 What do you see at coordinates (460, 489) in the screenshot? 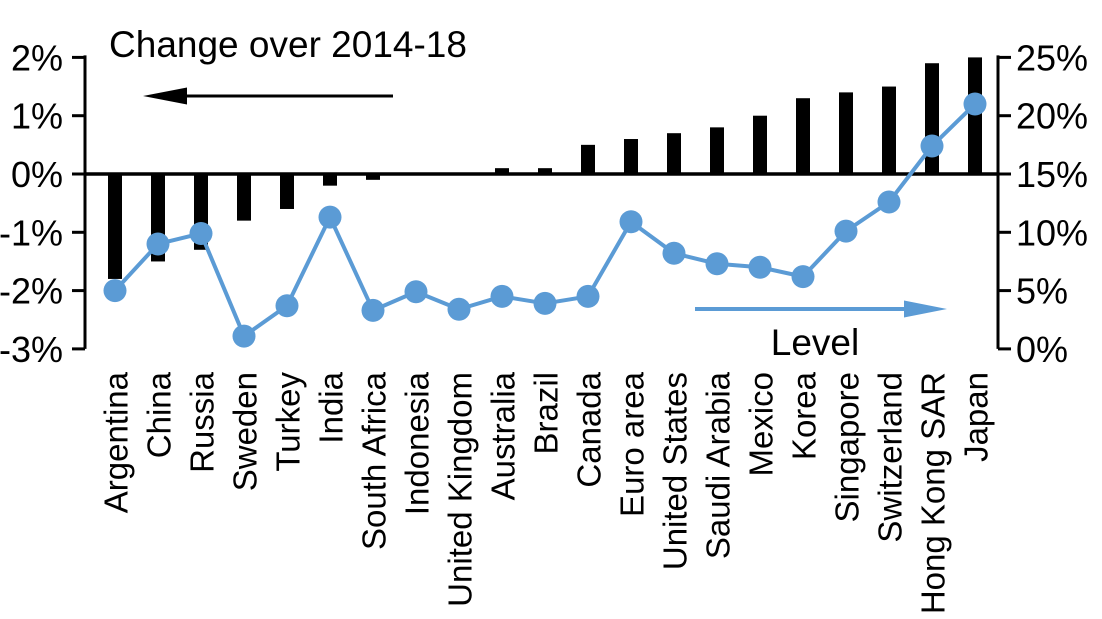
I see `category-label-United Kingdom: United Kingdom` at bounding box center [460, 489].